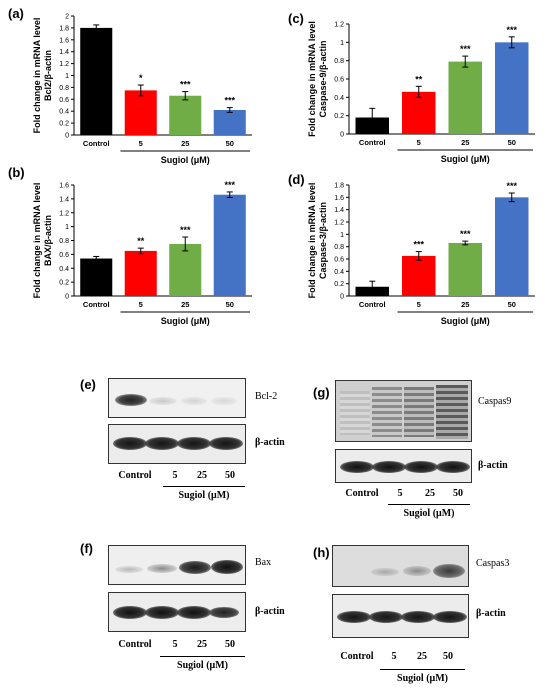  Describe the element at coordinates (372, 142) in the screenshot. I see `x-tick-label-c-0: Control` at that location.